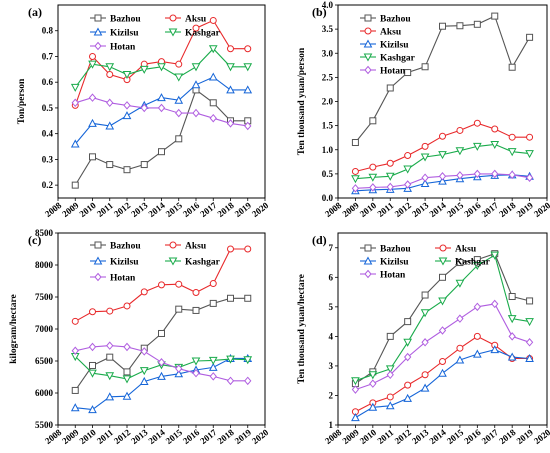  Describe the element at coordinates (44, 297) in the screenshot. I see `y-tick-label: 7500` at that location.